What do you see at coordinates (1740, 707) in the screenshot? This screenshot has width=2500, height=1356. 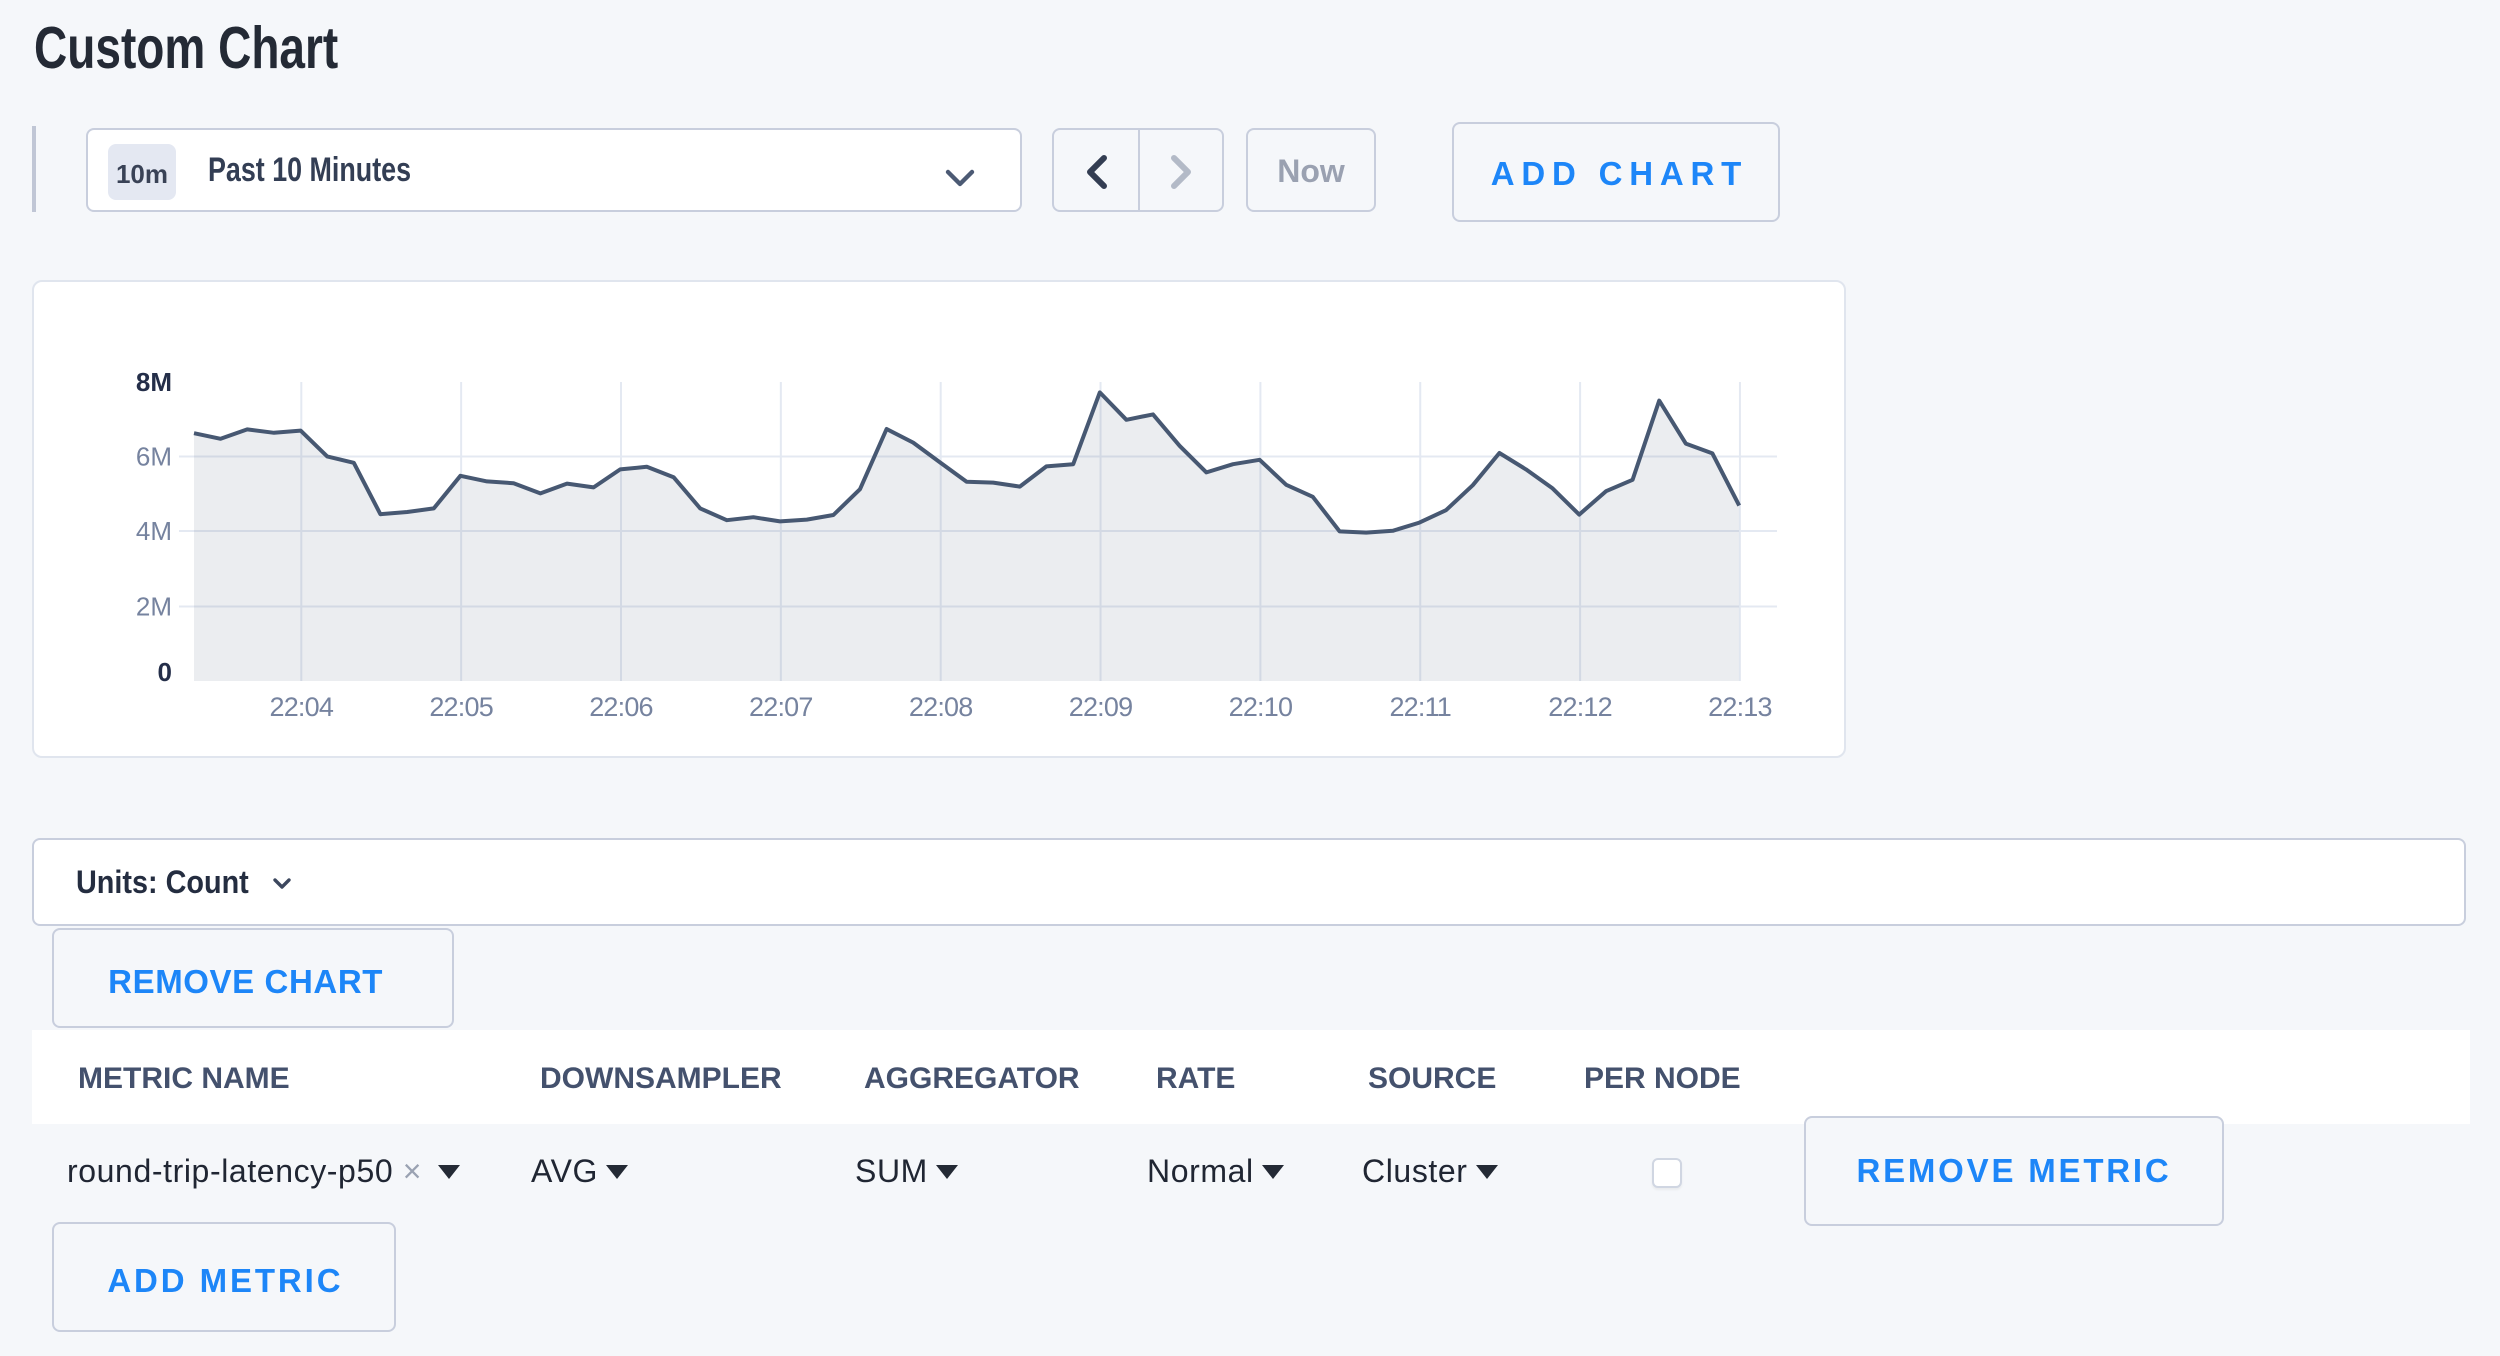 I see `svg-text: 22:13` at bounding box center [1740, 707].